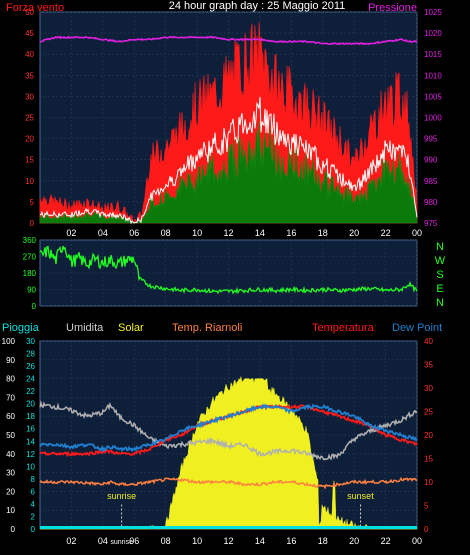 The image size is (470, 555). Describe the element at coordinates (29, 33) in the screenshot. I see `wind-tick-label: 45` at that location.